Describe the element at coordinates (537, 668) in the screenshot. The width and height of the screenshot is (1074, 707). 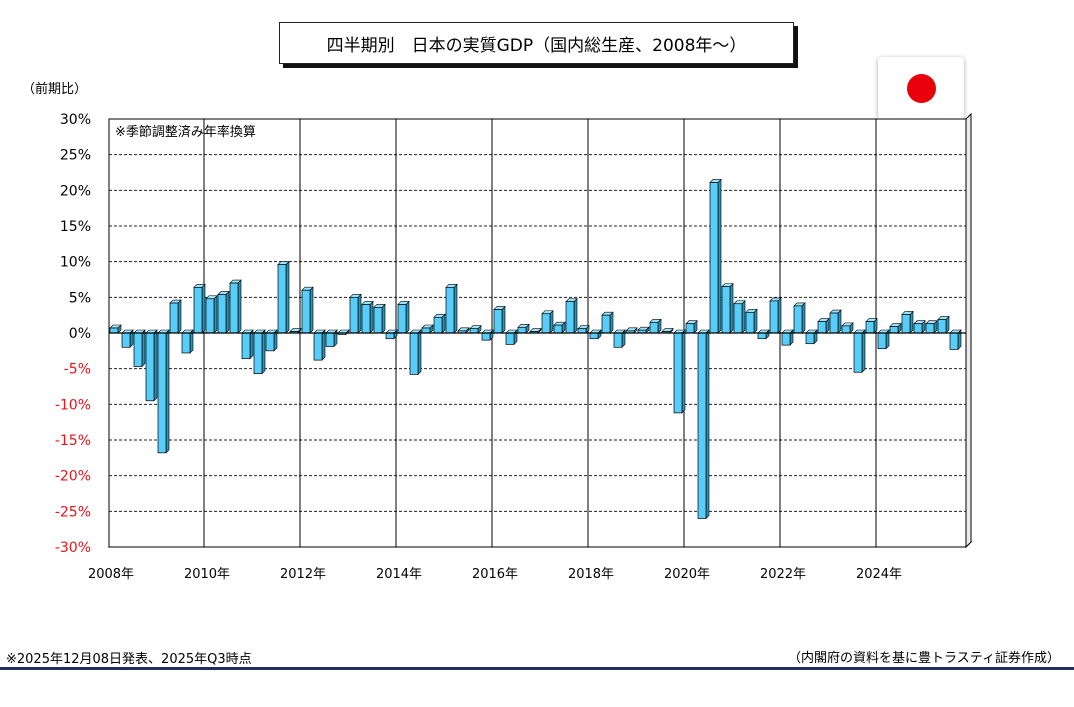
I see `bottom-rule` at that location.